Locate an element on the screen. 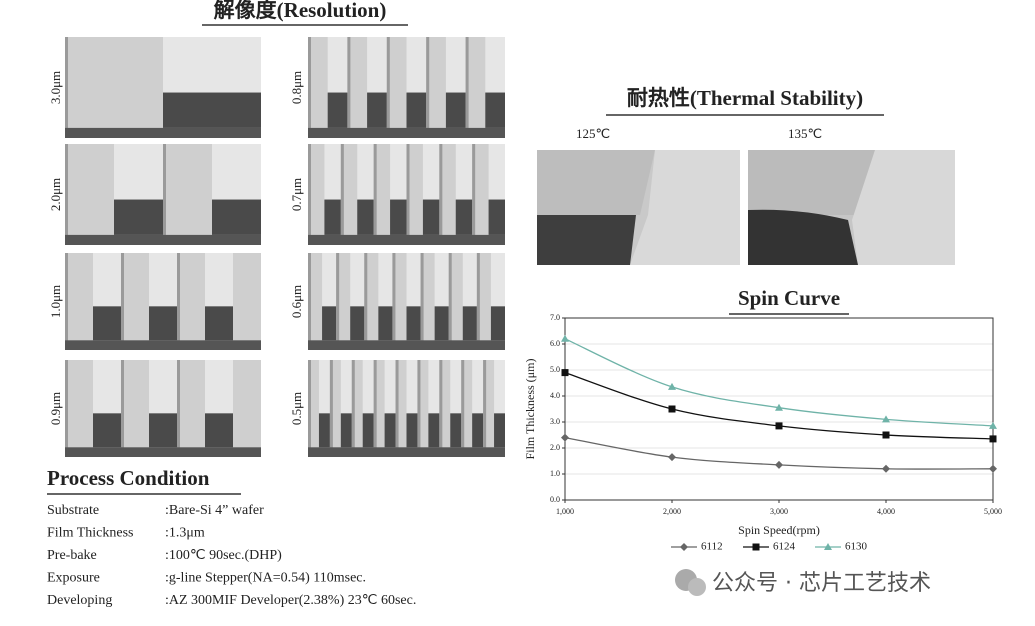 The image size is (1035, 626). condition-value: :g-line Stepper(NA=0.54) 110msec. is located at coordinates (265, 578).